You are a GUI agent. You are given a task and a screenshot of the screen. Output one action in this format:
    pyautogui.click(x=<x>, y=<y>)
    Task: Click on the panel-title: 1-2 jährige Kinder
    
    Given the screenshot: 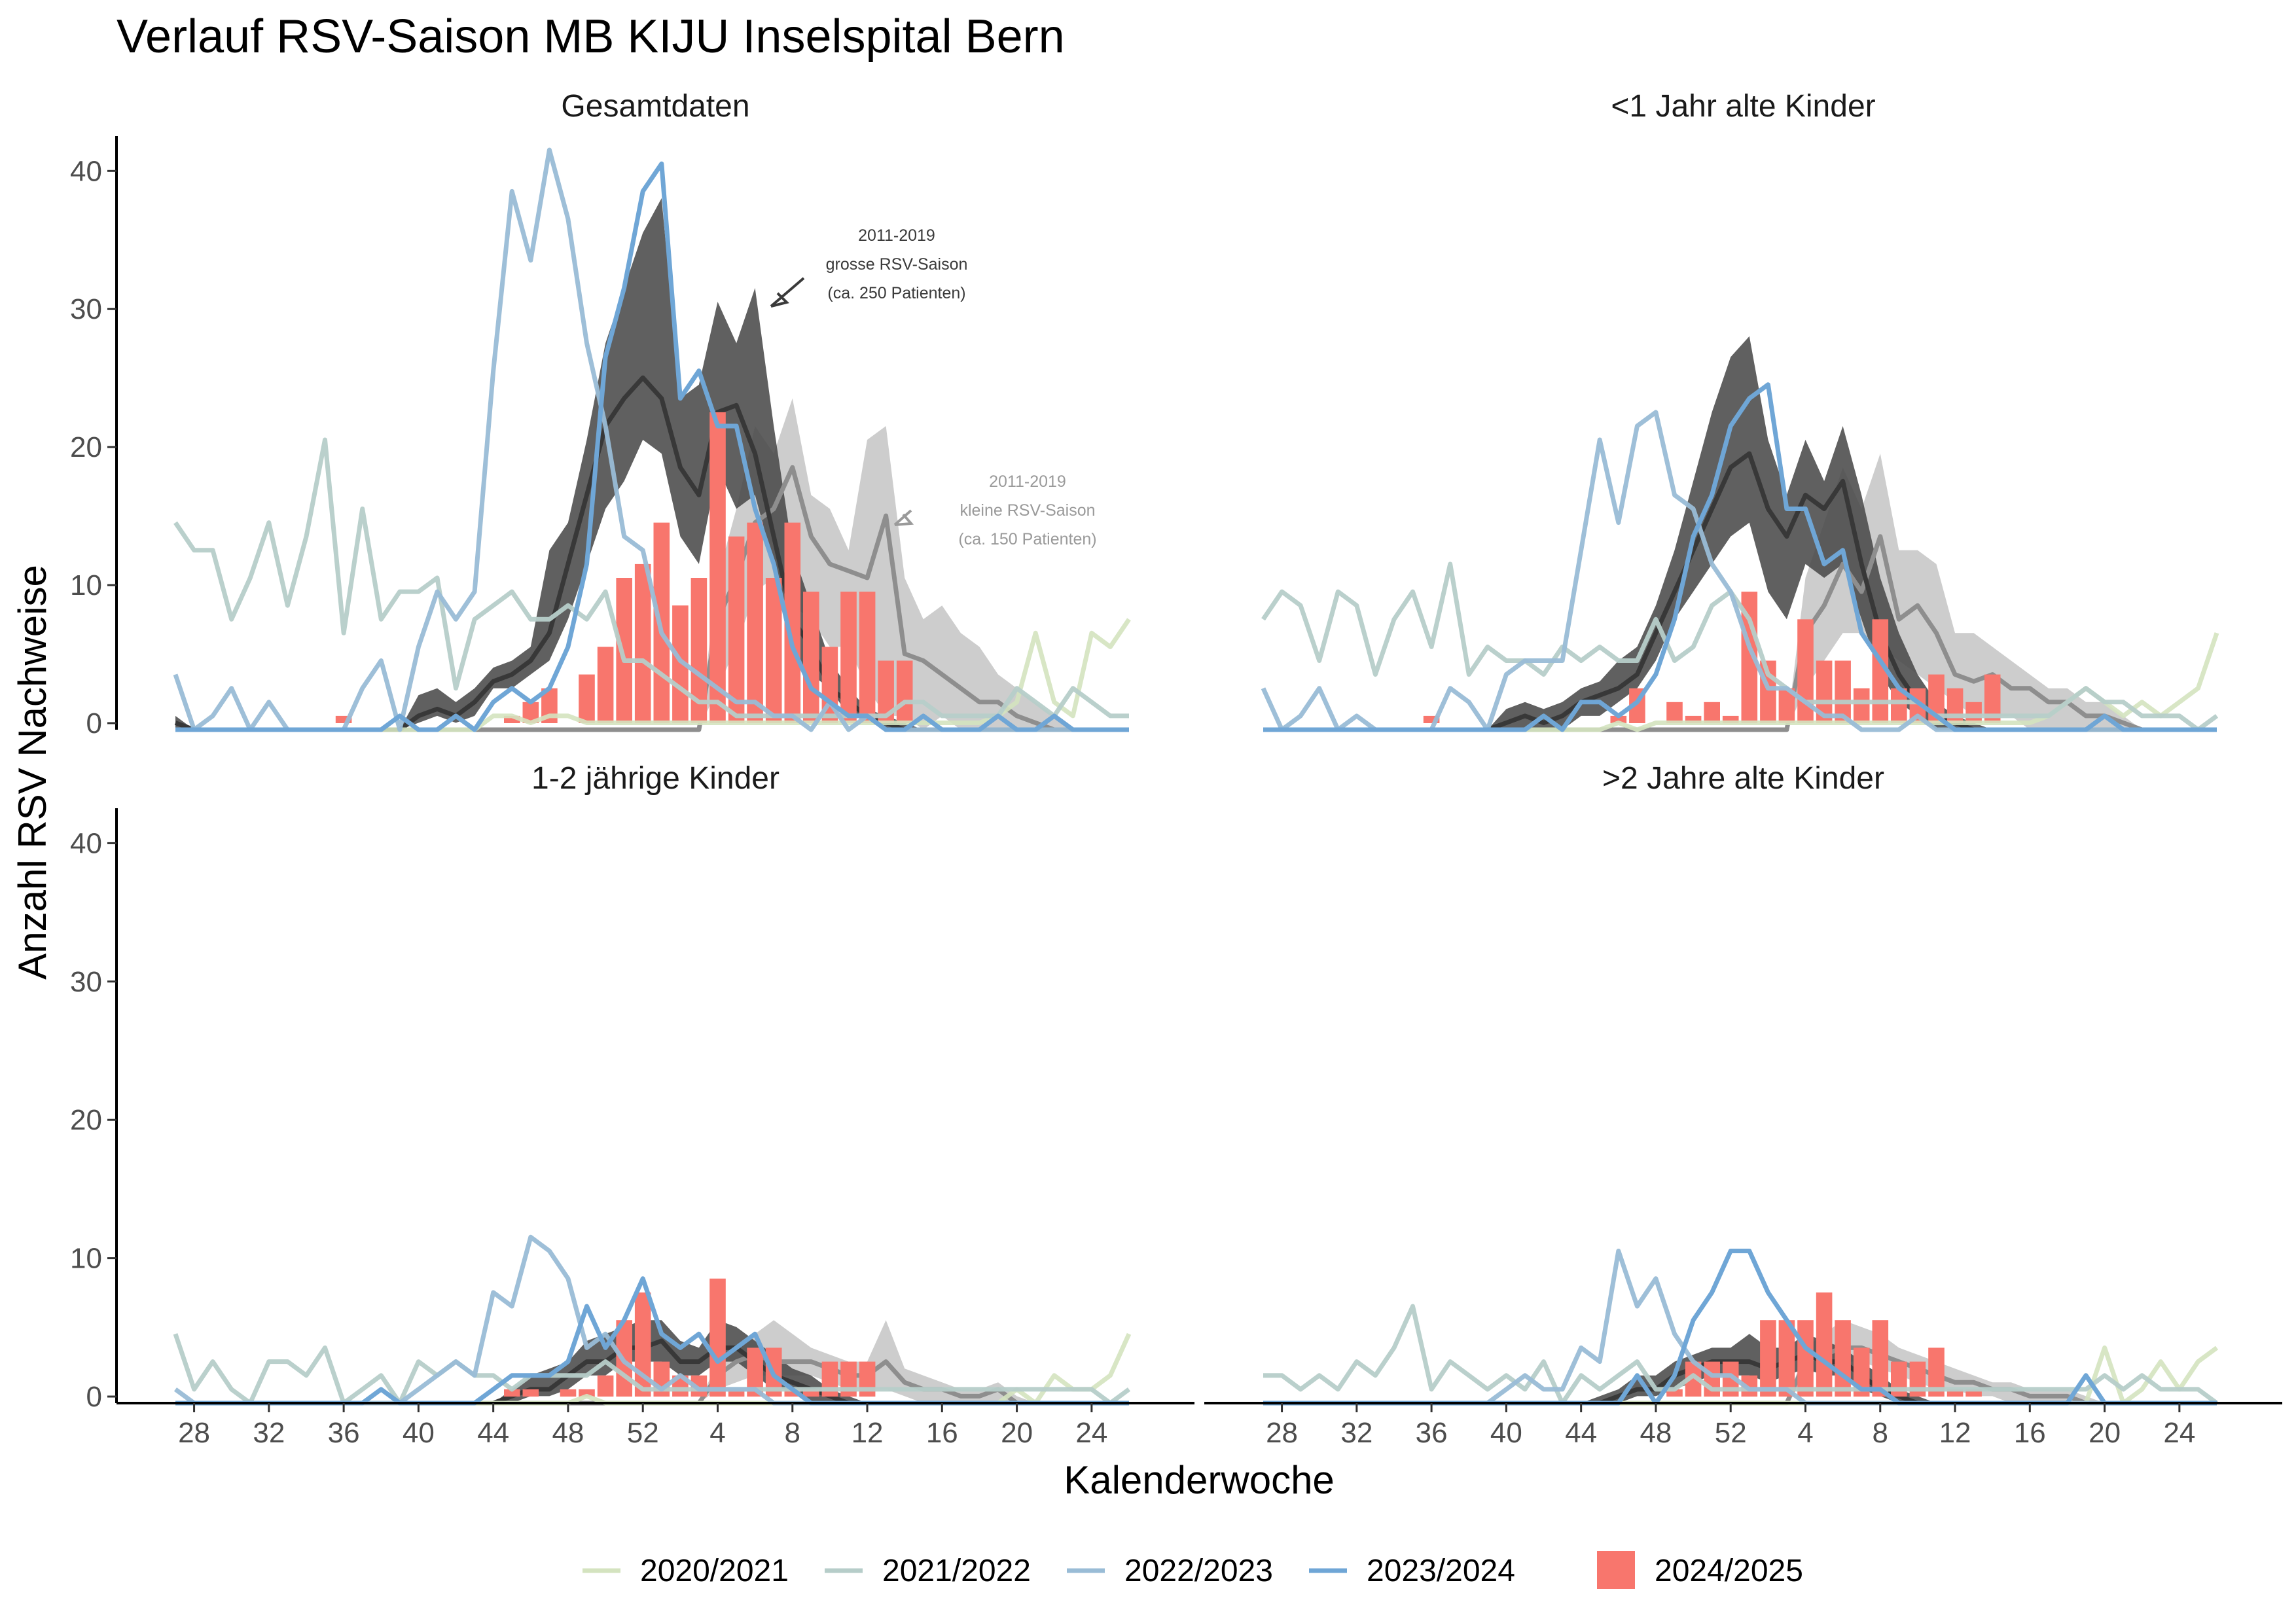 What is the action you would take?
    pyautogui.click(x=655, y=779)
    